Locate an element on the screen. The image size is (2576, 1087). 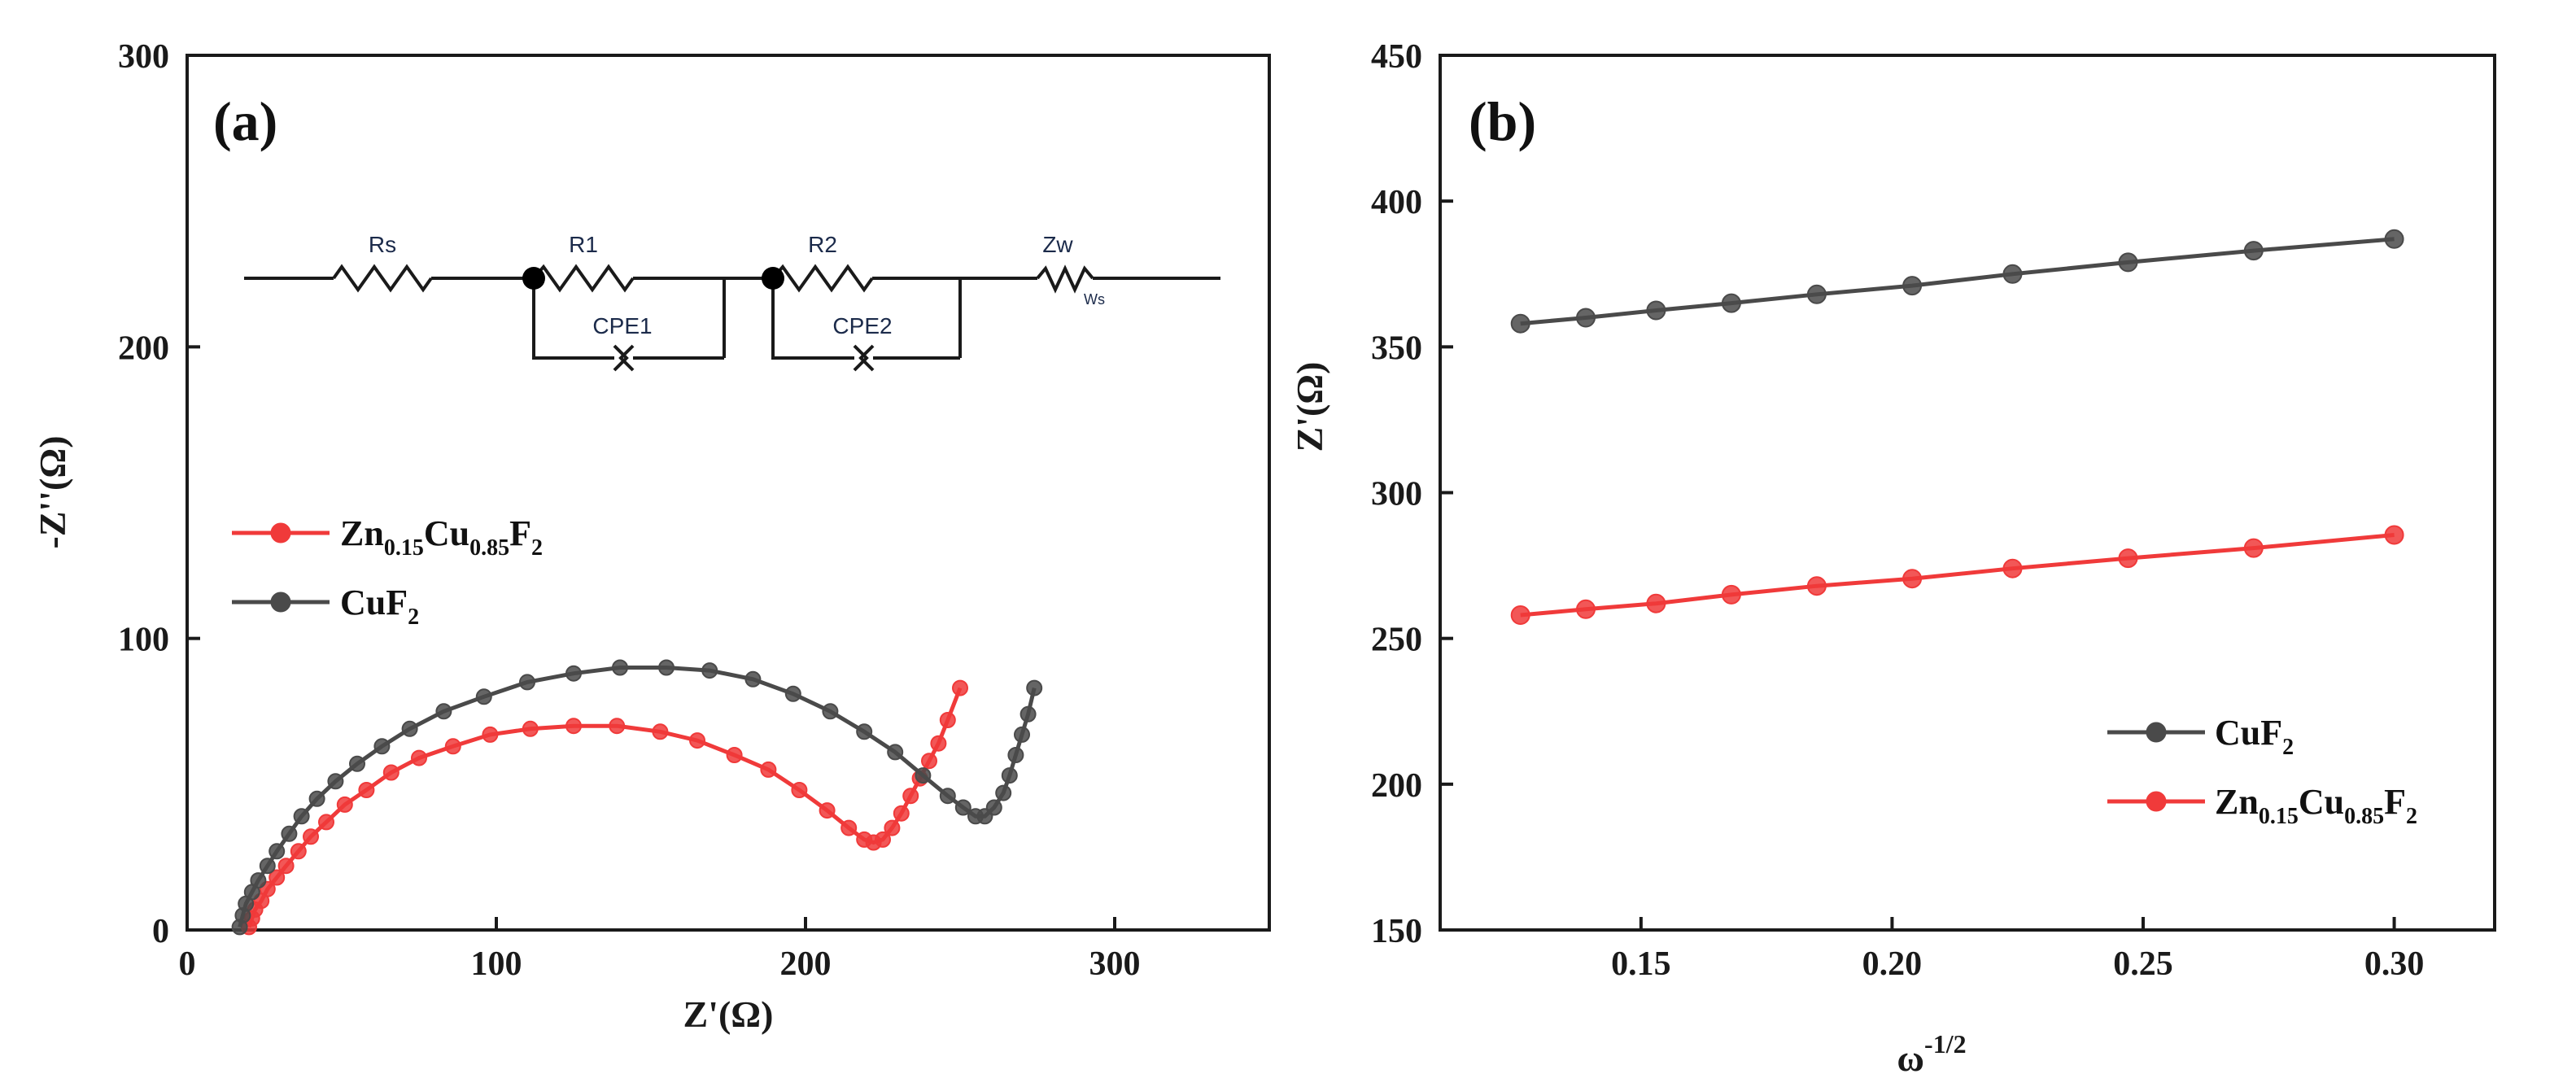
panel-b-y-tick-label: 350 is located at coordinates (1396, 348).